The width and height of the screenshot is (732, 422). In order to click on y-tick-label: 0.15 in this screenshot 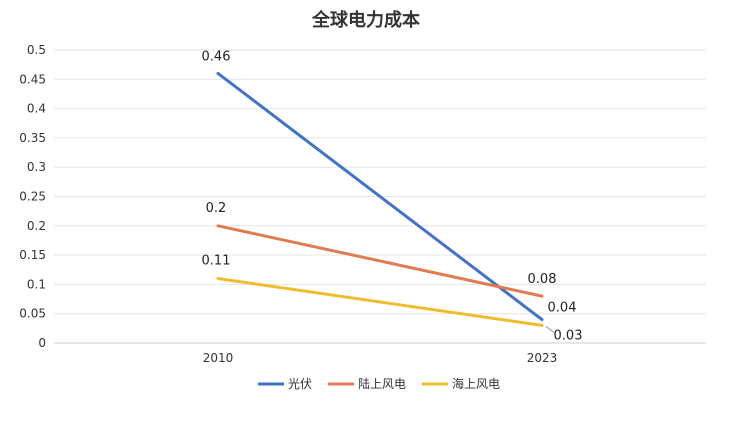, I will do `click(32, 255)`.